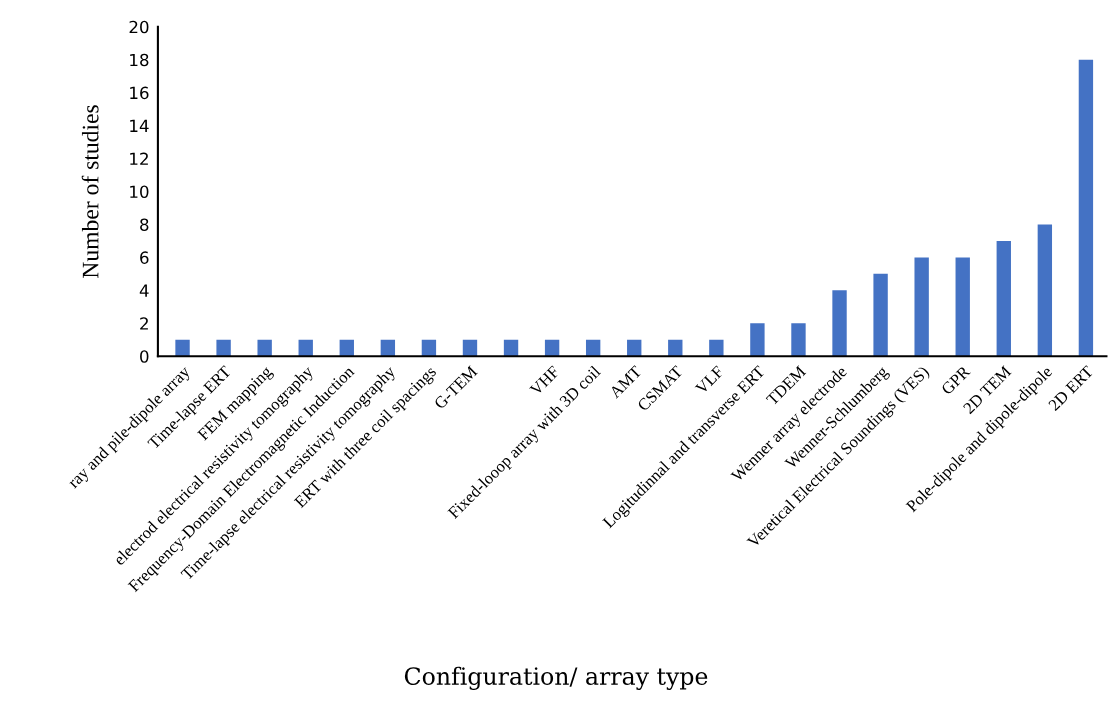 The width and height of the screenshot is (1112, 704). Describe the element at coordinates (144, 224) in the screenshot. I see `y-tick-label: 8` at that location.